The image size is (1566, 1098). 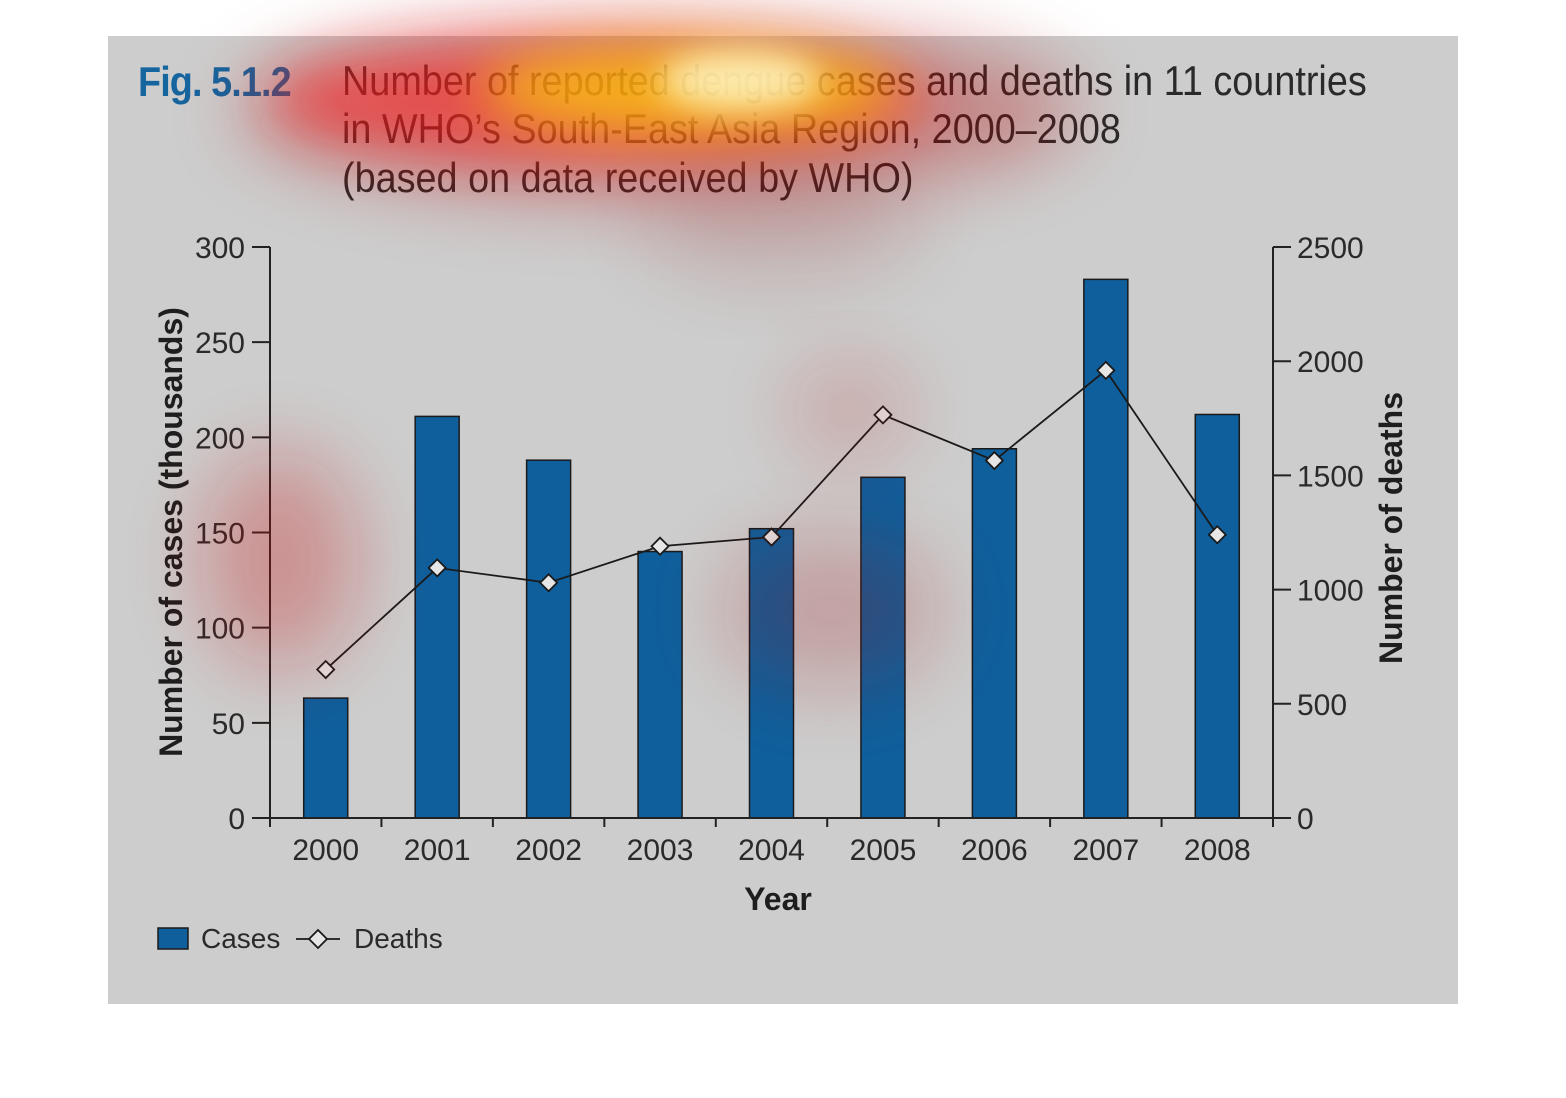 What do you see at coordinates (398, 938) in the screenshot?
I see `legend-deaths-label: Deaths` at bounding box center [398, 938].